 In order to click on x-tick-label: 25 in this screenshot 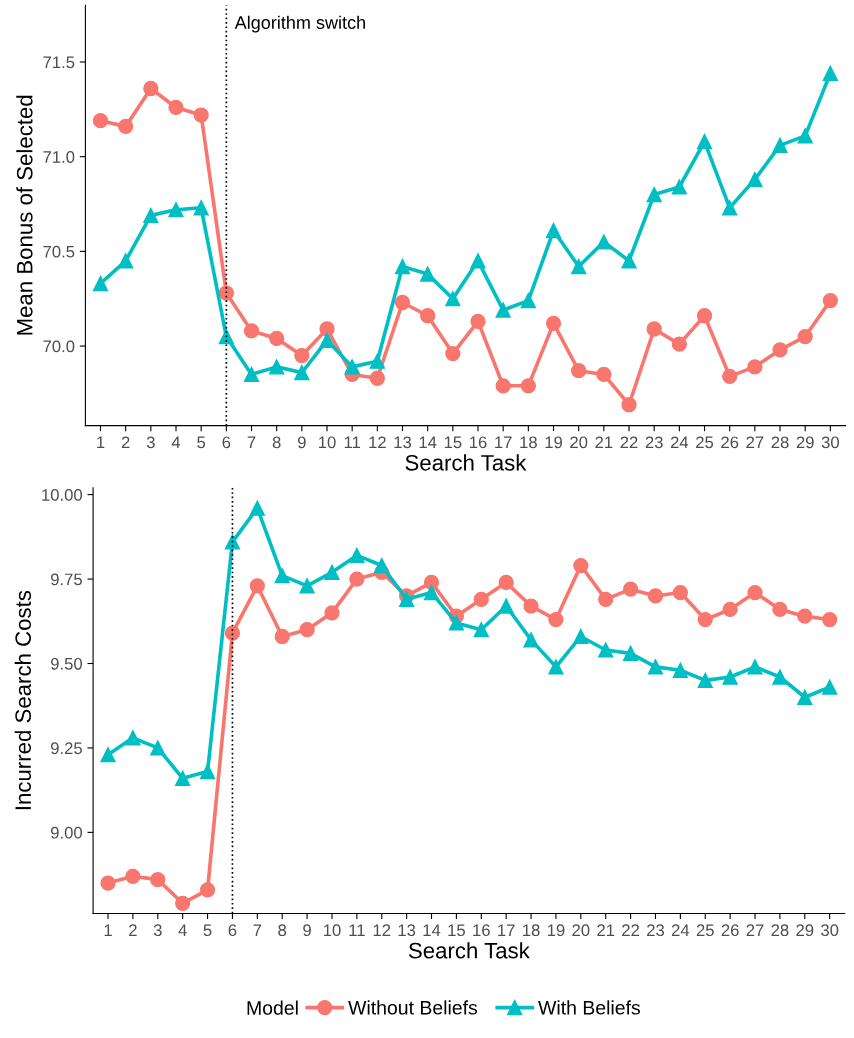, I will do `click(705, 442)`.